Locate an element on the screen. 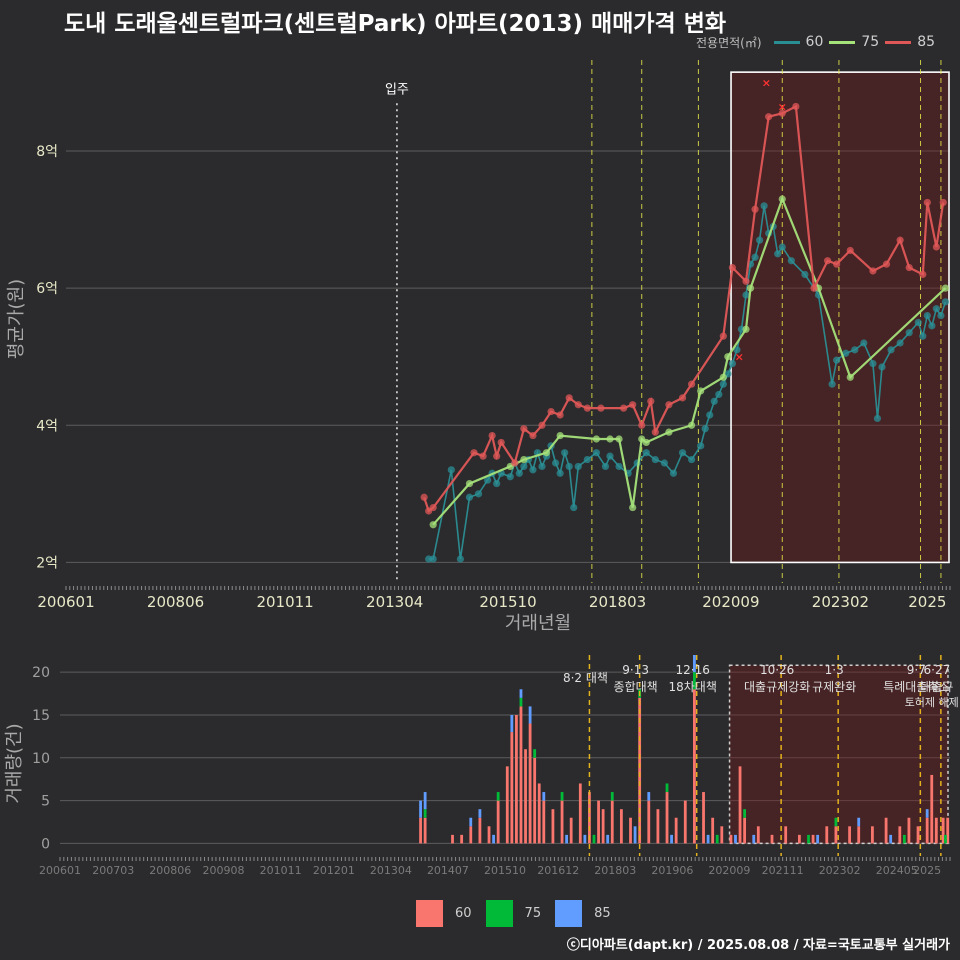 The image size is (960, 960). policy-label2-2: 18차대책 is located at coordinates (692, 686).